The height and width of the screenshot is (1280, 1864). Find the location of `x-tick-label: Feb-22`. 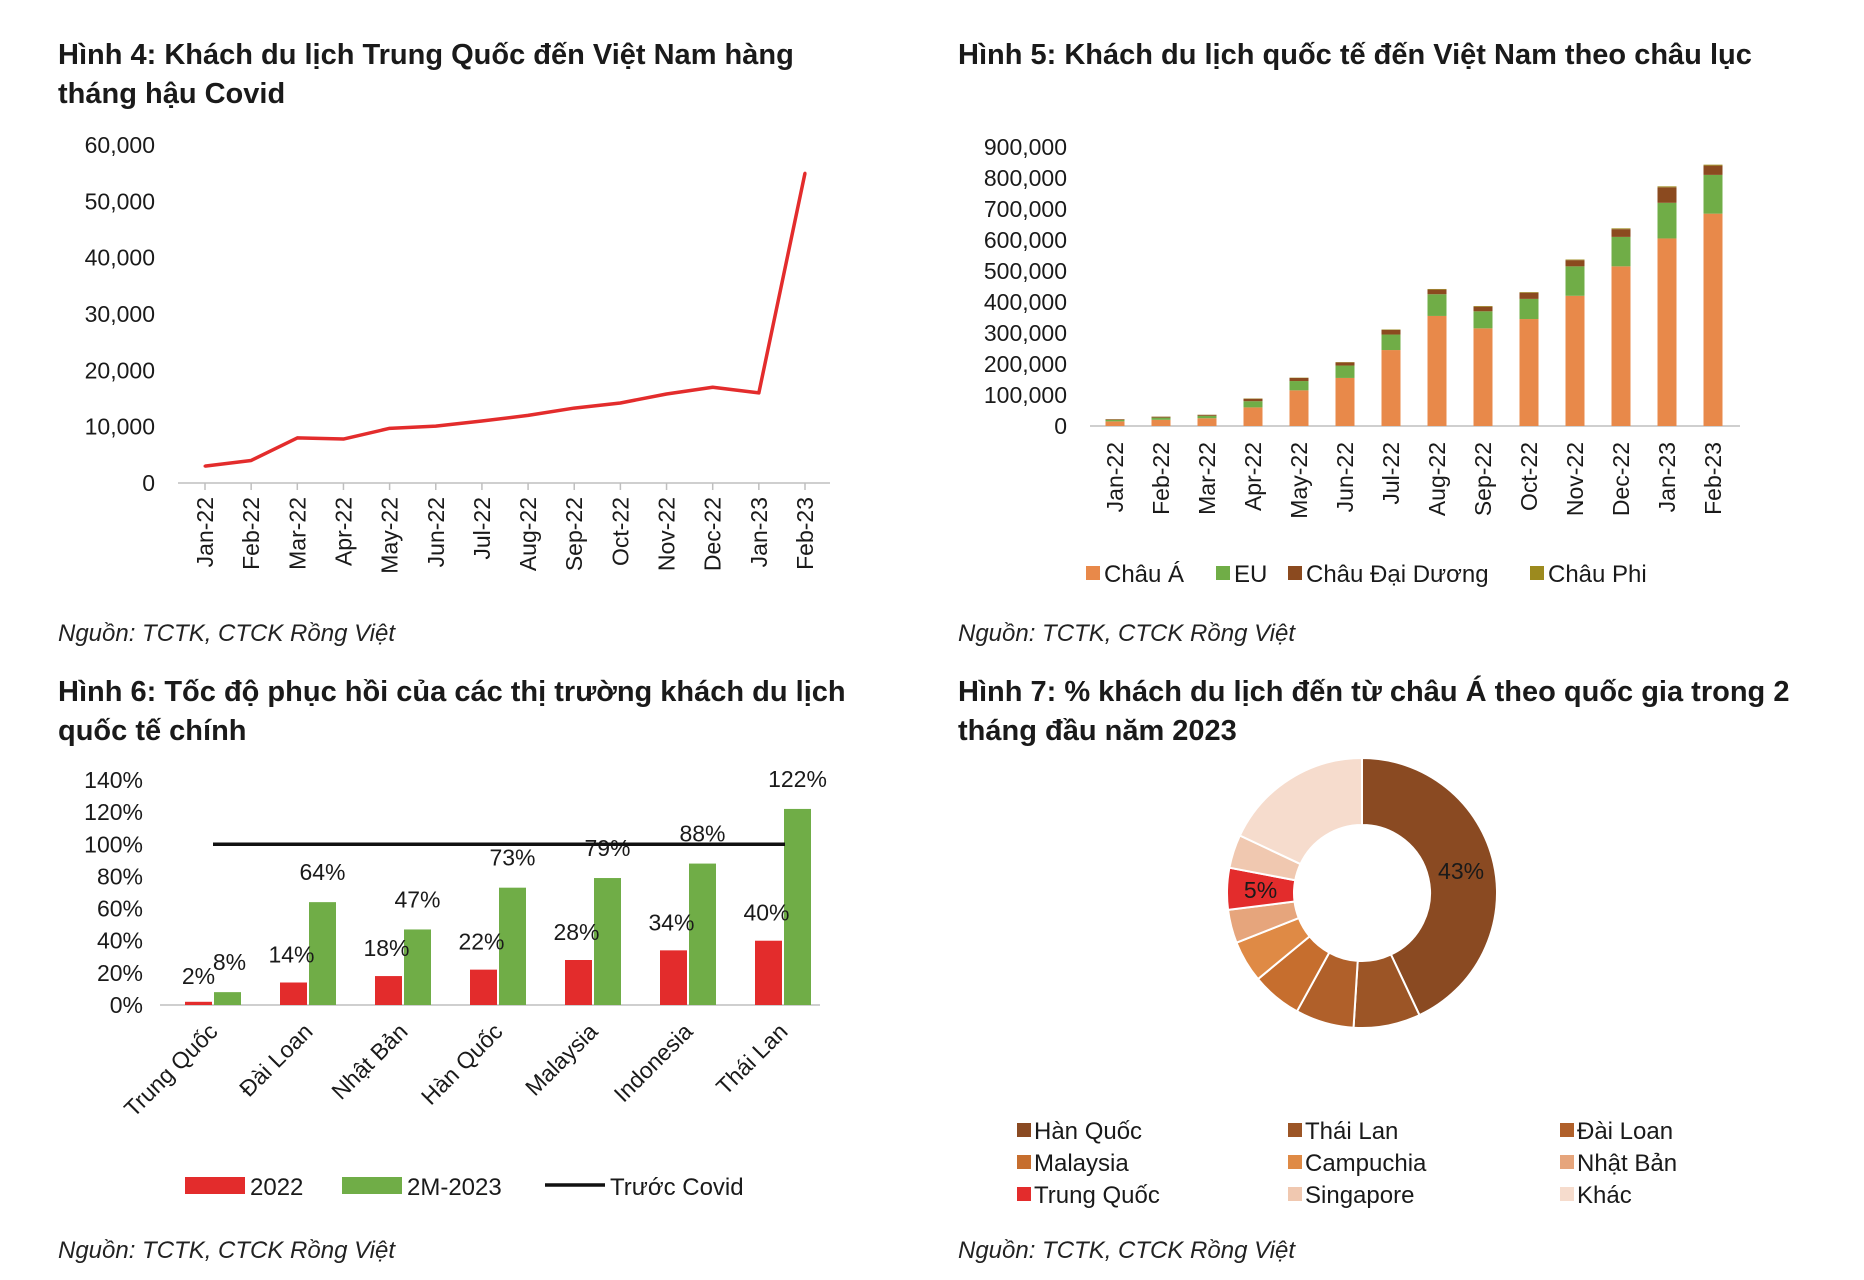

x-tick-label: Feb-22 is located at coordinates (1161, 478).